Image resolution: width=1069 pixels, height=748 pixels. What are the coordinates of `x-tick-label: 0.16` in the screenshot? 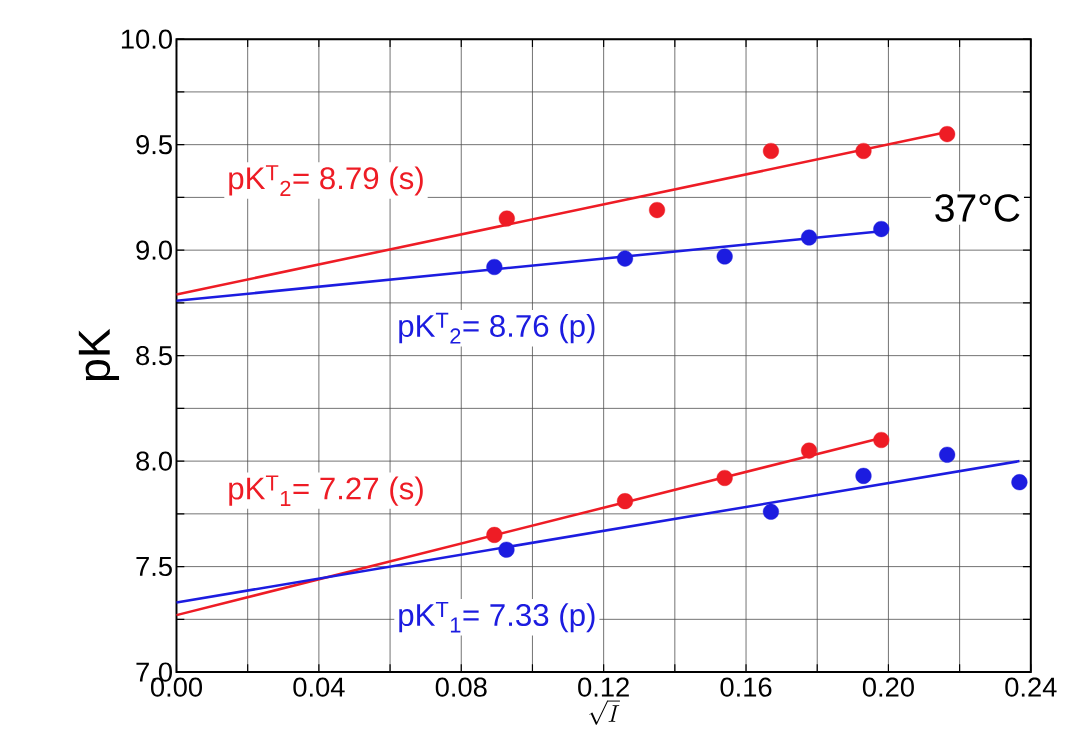 It's located at (746, 687).